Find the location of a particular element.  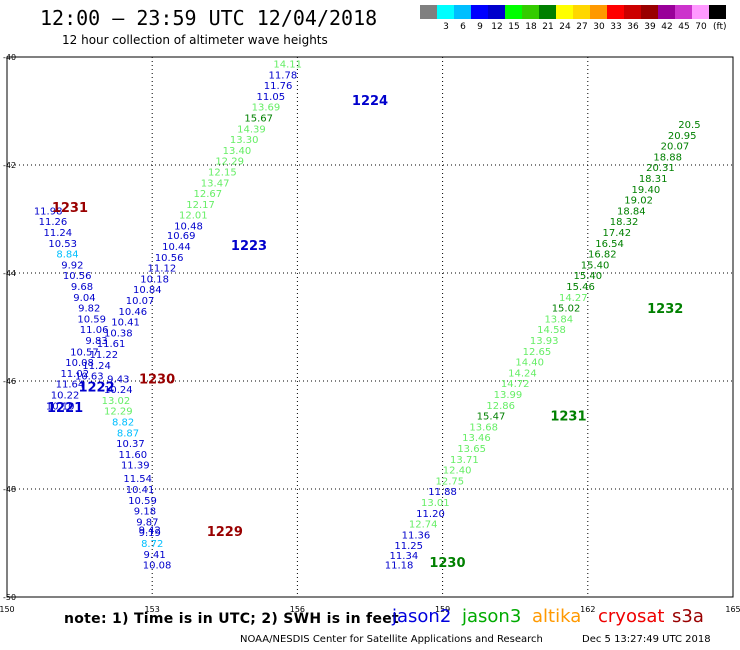

data-label: 12.15 is located at coordinates (222, 172).